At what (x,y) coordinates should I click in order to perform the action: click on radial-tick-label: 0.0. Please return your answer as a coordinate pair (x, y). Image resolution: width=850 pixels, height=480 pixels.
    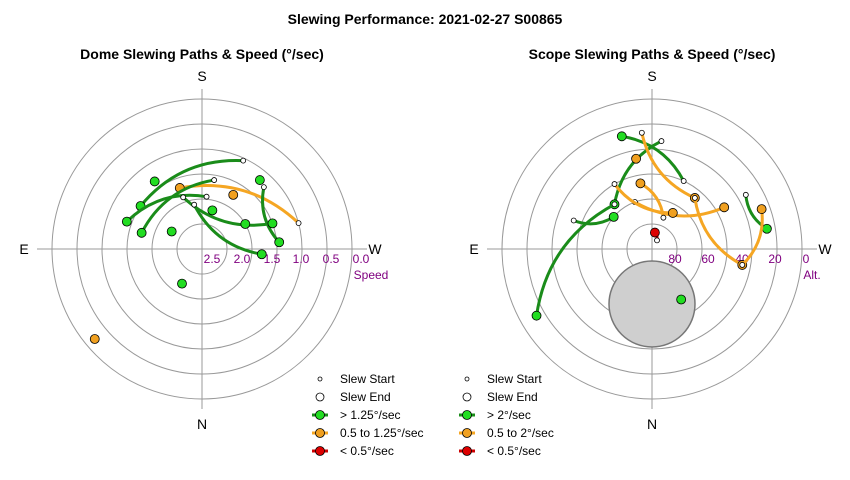
    Looking at the image, I should click on (361, 259).